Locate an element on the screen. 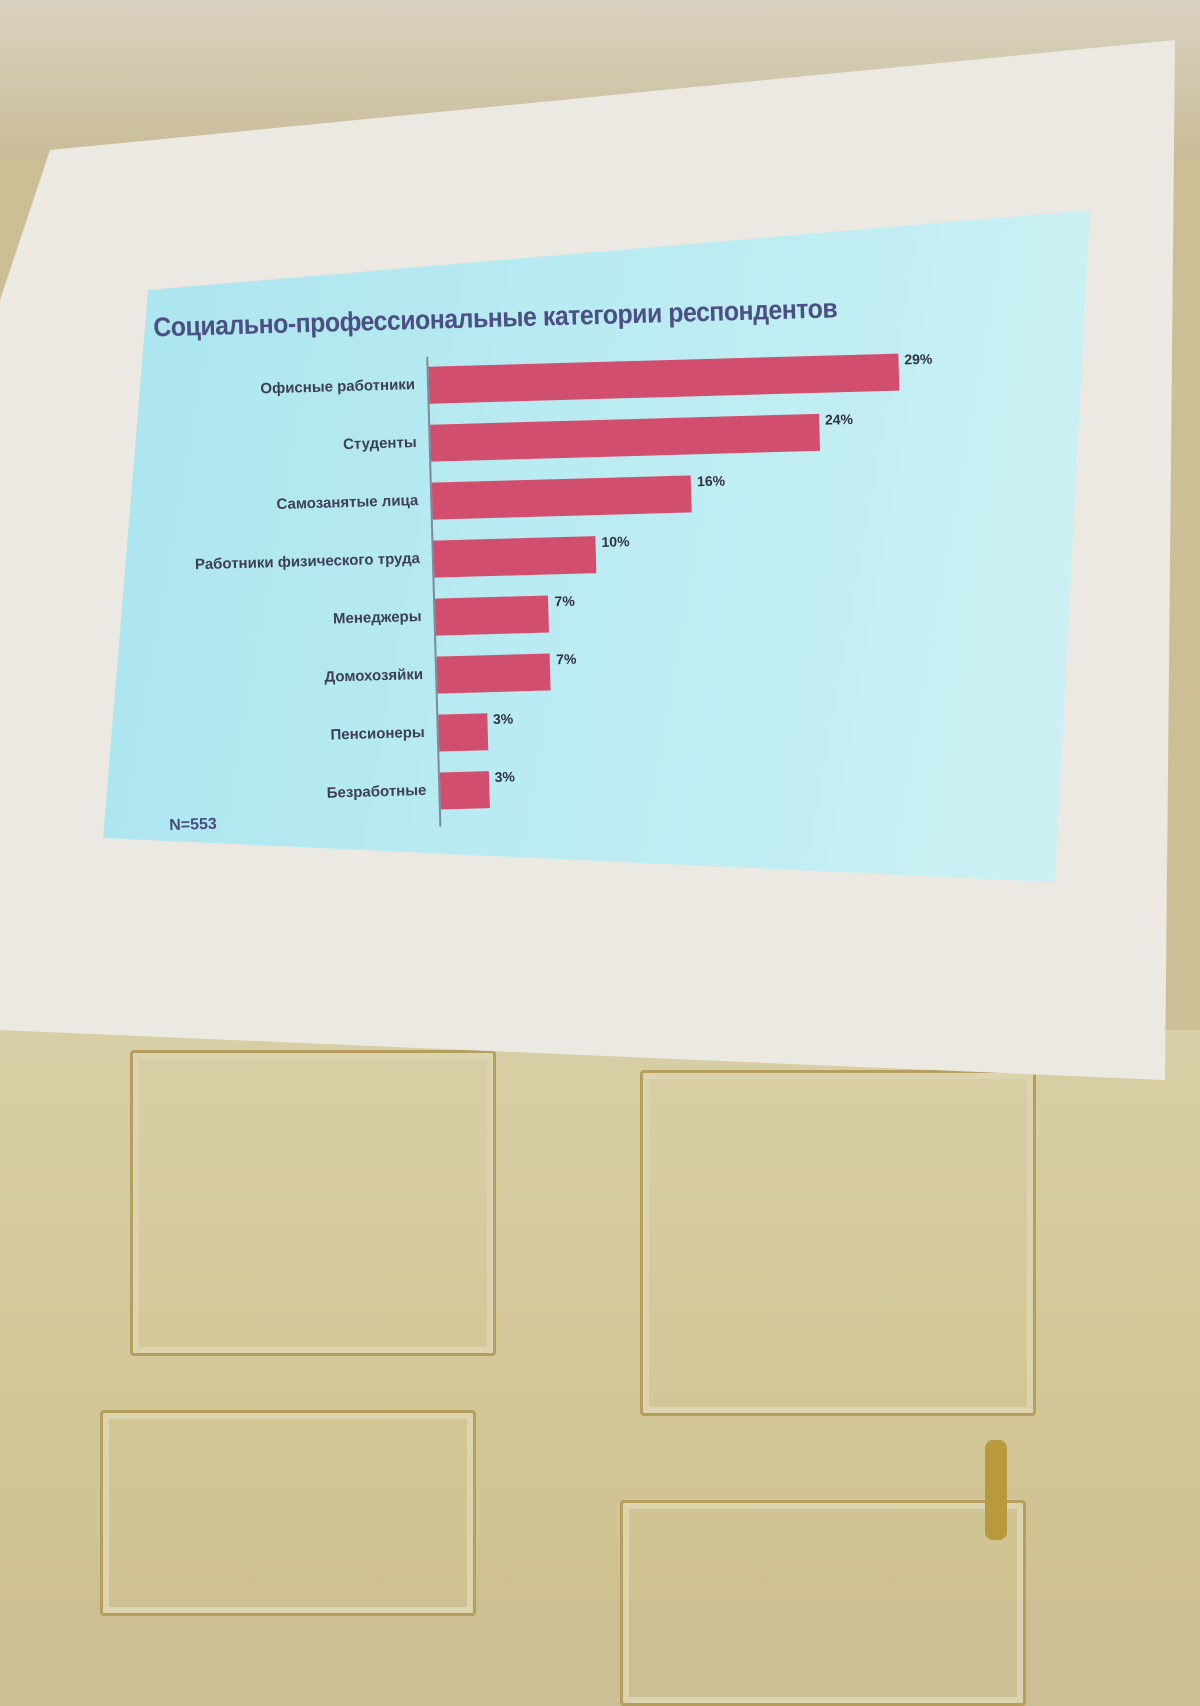 Image resolution: width=1200 pixels, height=1706 pixels. door-handle is located at coordinates (996, 1490).